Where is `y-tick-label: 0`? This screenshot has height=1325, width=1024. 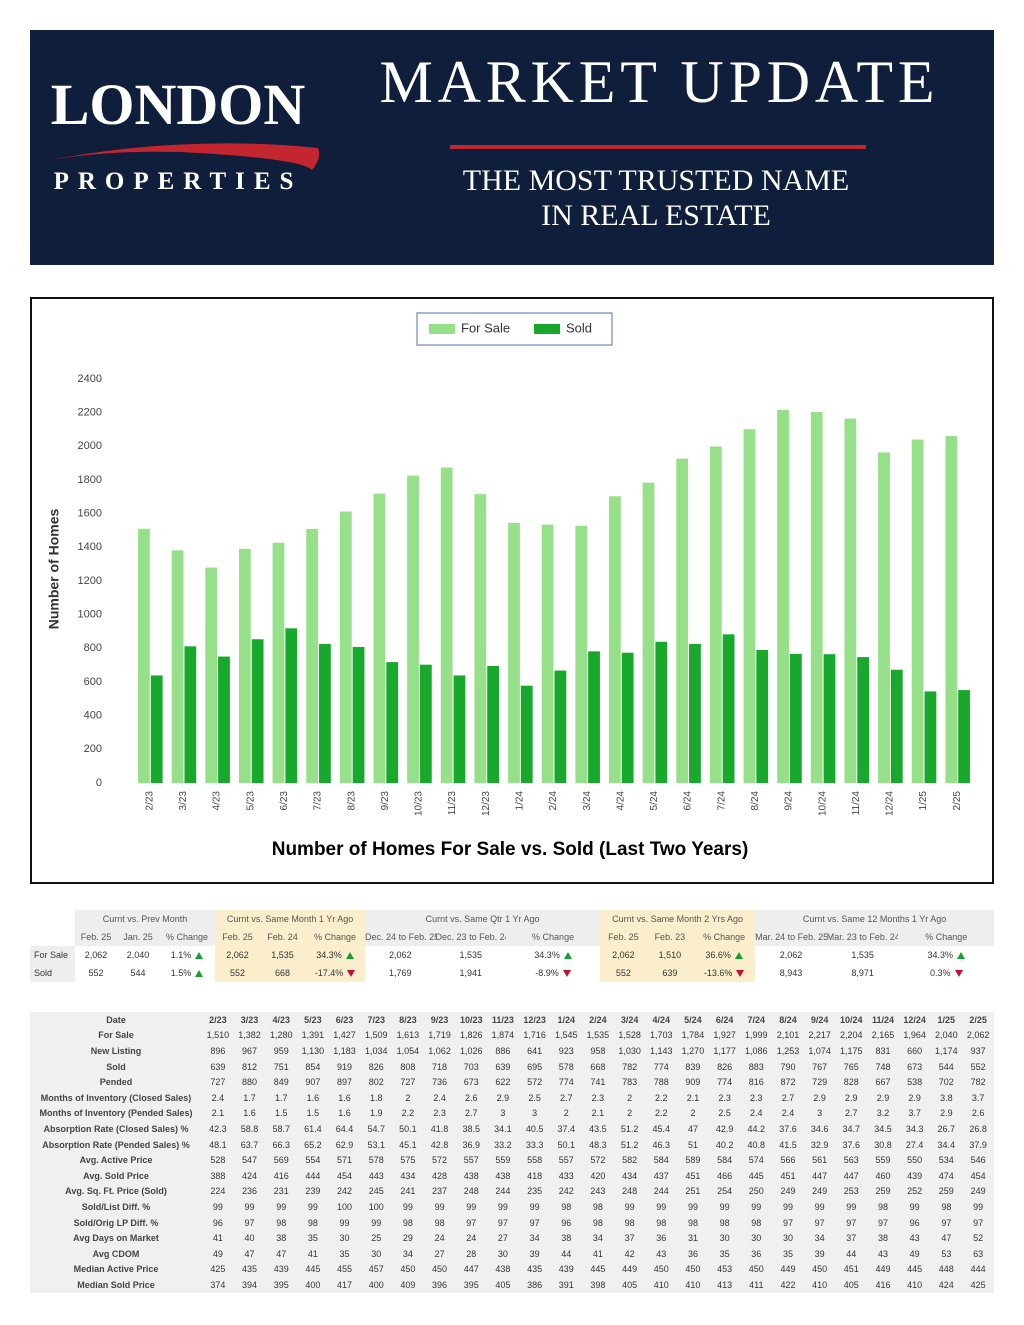
y-tick-label: 0 is located at coordinates (99, 783).